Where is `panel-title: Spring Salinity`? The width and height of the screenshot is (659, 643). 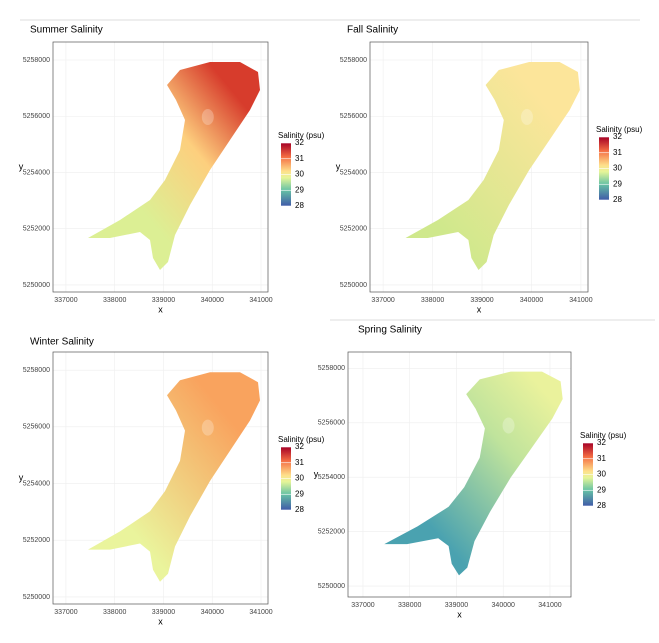
panel-title: Spring Salinity is located at coordinates (390, 330).